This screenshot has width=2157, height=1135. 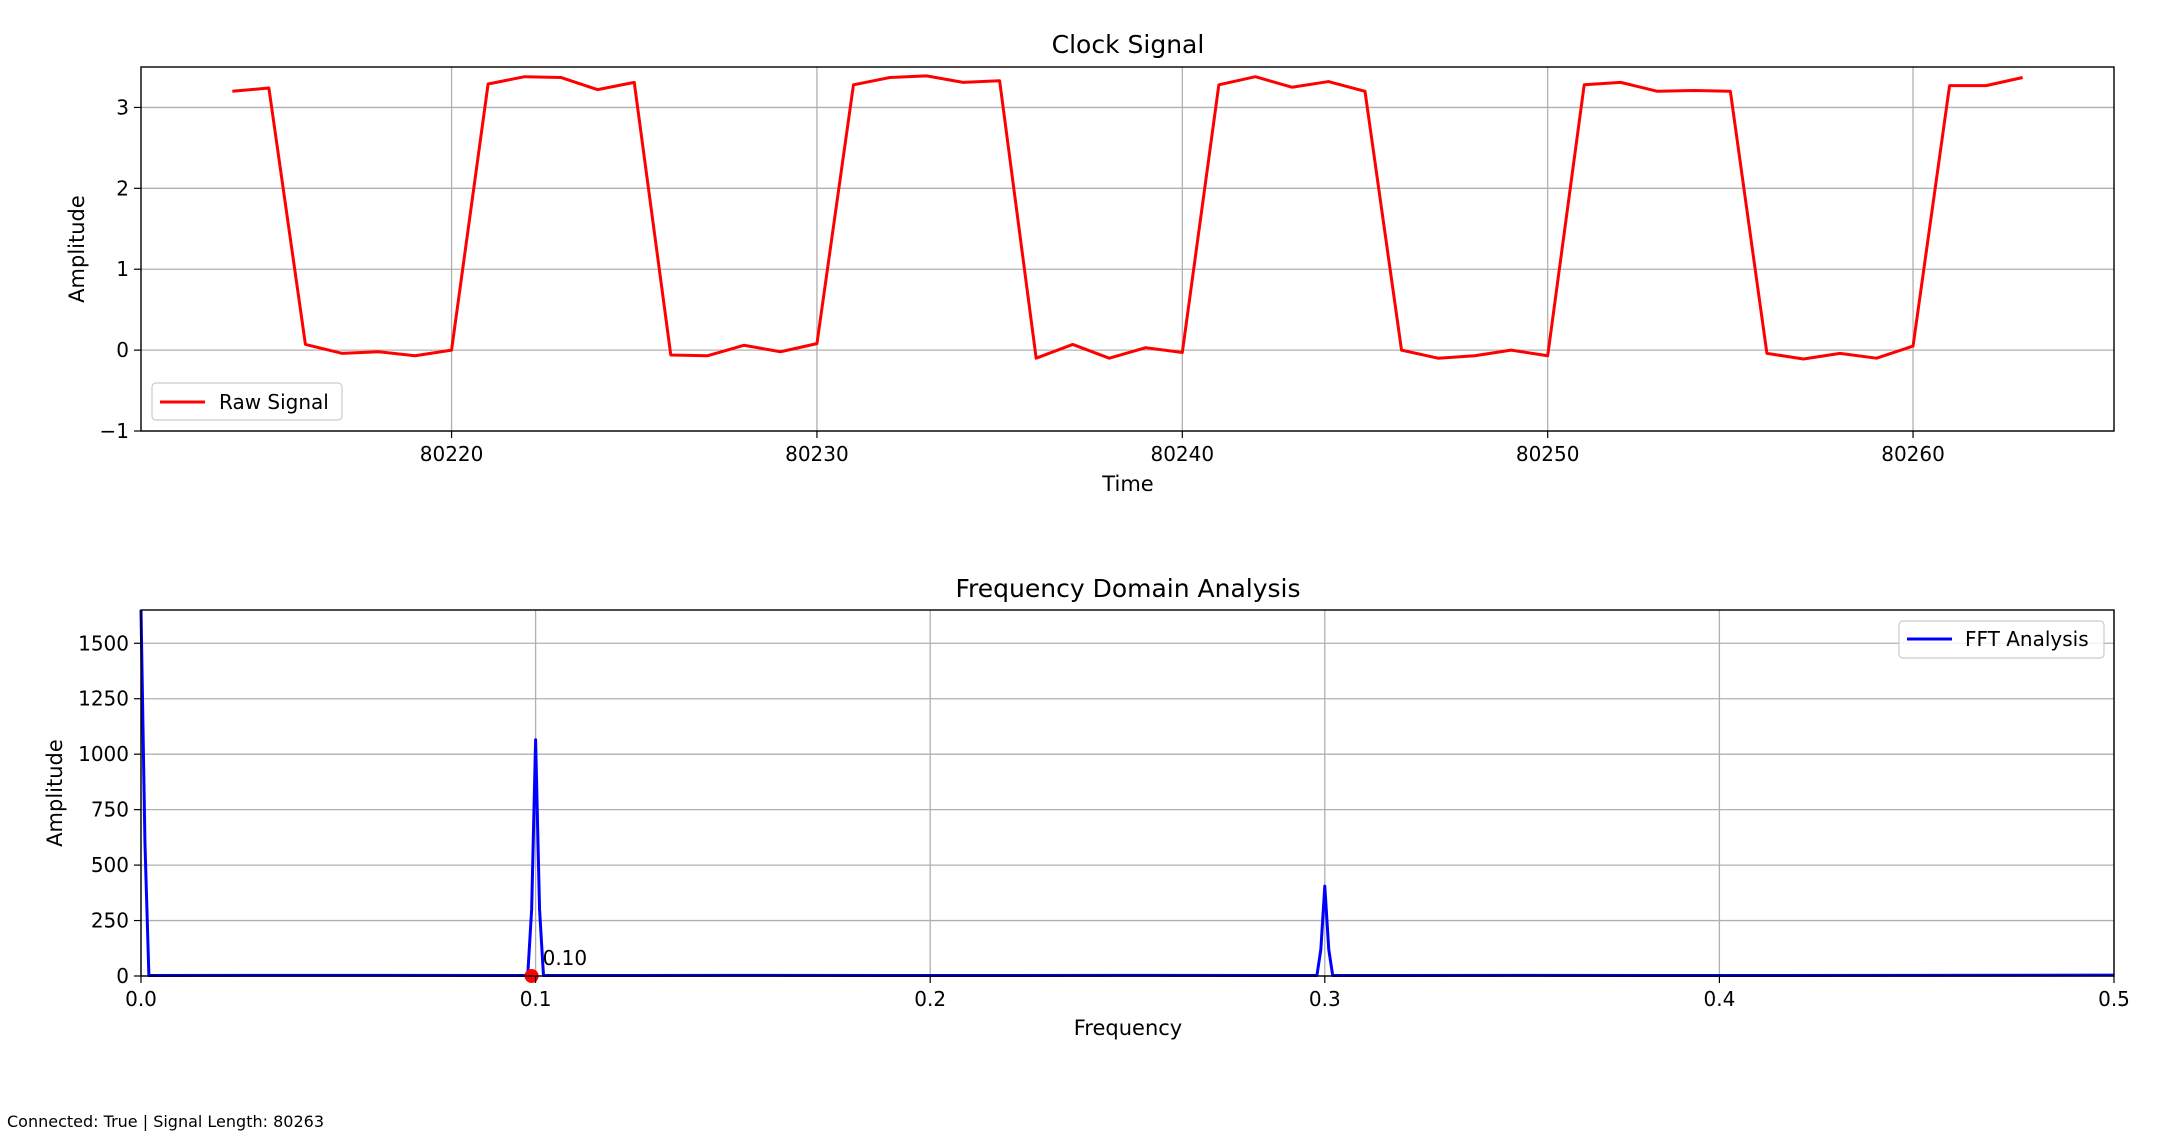 I want to click on fft-yticks: 0 250 500 750 1000 1250 1500, so click(x=109, y=809).